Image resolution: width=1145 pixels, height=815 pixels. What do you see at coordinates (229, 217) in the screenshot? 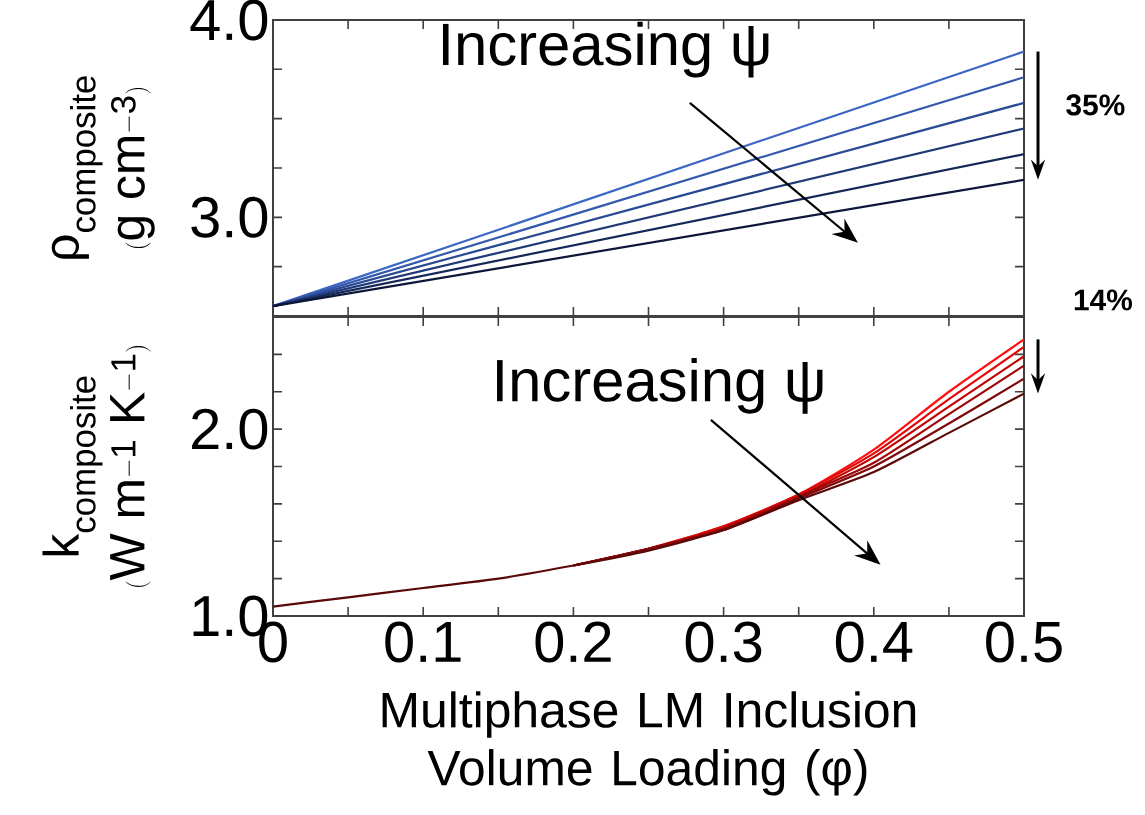
I see `y-tick-label: 3.0` at bounding box center [229, 217].